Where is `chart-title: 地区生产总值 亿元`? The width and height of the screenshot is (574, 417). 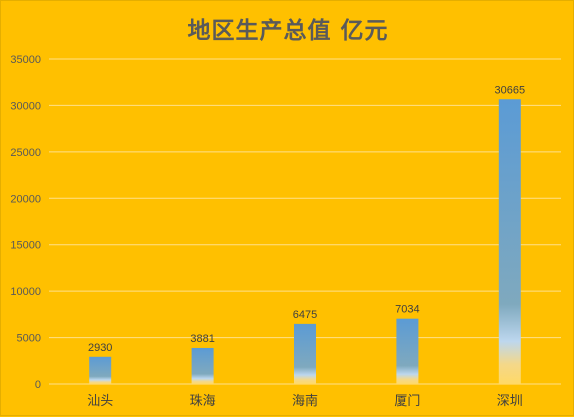 chart-title: 地区生产总值 亿元 is located at coordinates (288, 31).